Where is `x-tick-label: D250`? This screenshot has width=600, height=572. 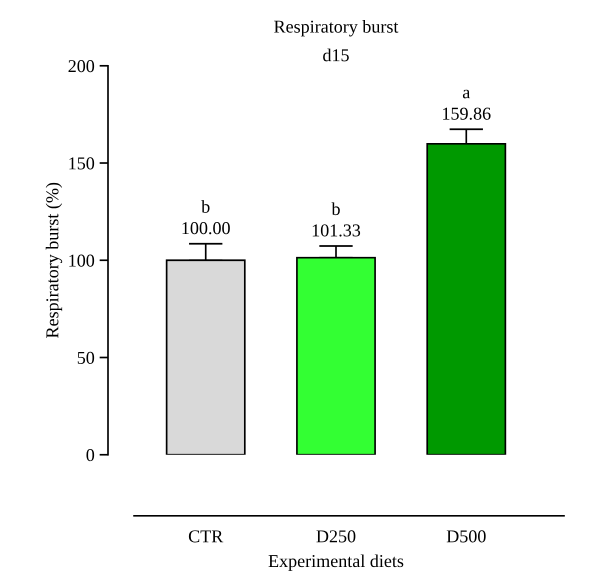 x-tick-label: D250 is located at coordinates (336, 536).